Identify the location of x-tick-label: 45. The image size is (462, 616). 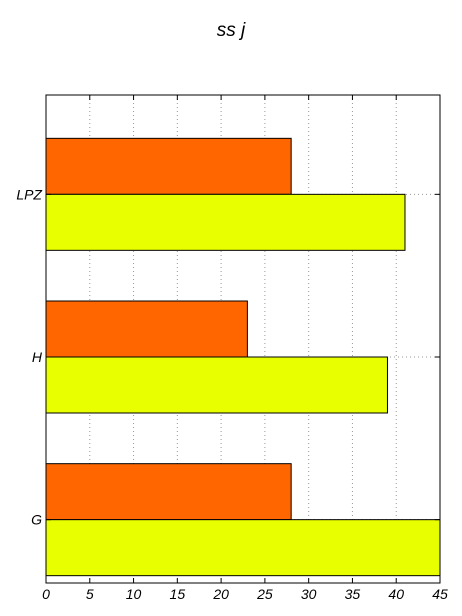
(440, 594).